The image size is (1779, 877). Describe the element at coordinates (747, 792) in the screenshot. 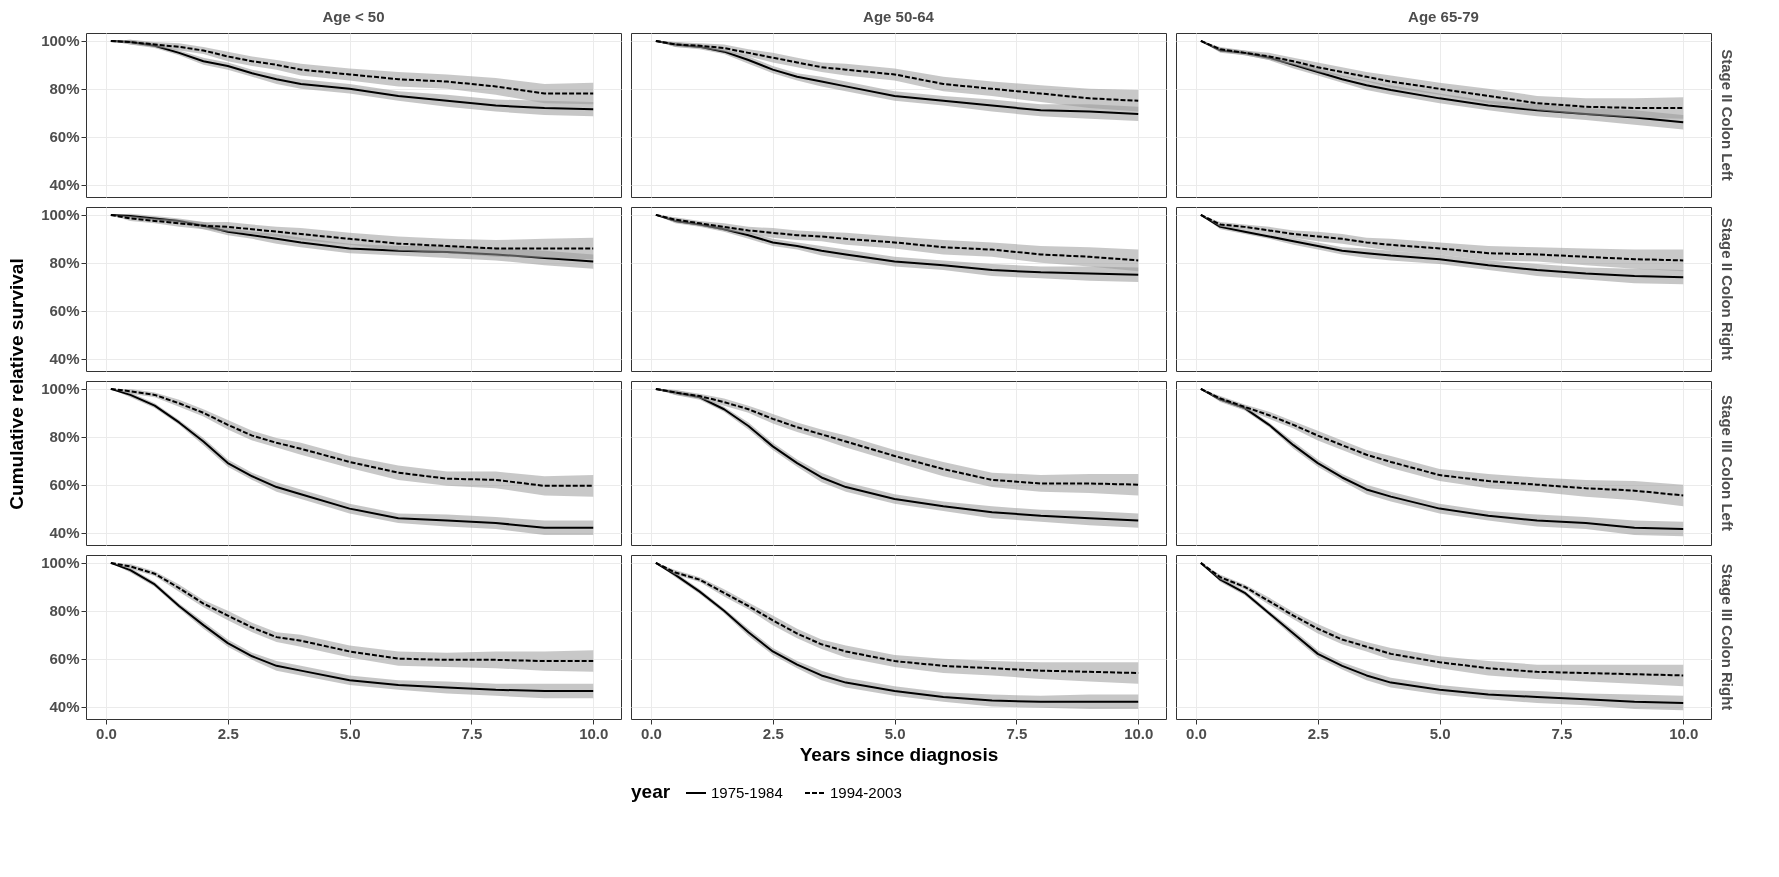

I see `legend-label: 1975-1984` at that location.